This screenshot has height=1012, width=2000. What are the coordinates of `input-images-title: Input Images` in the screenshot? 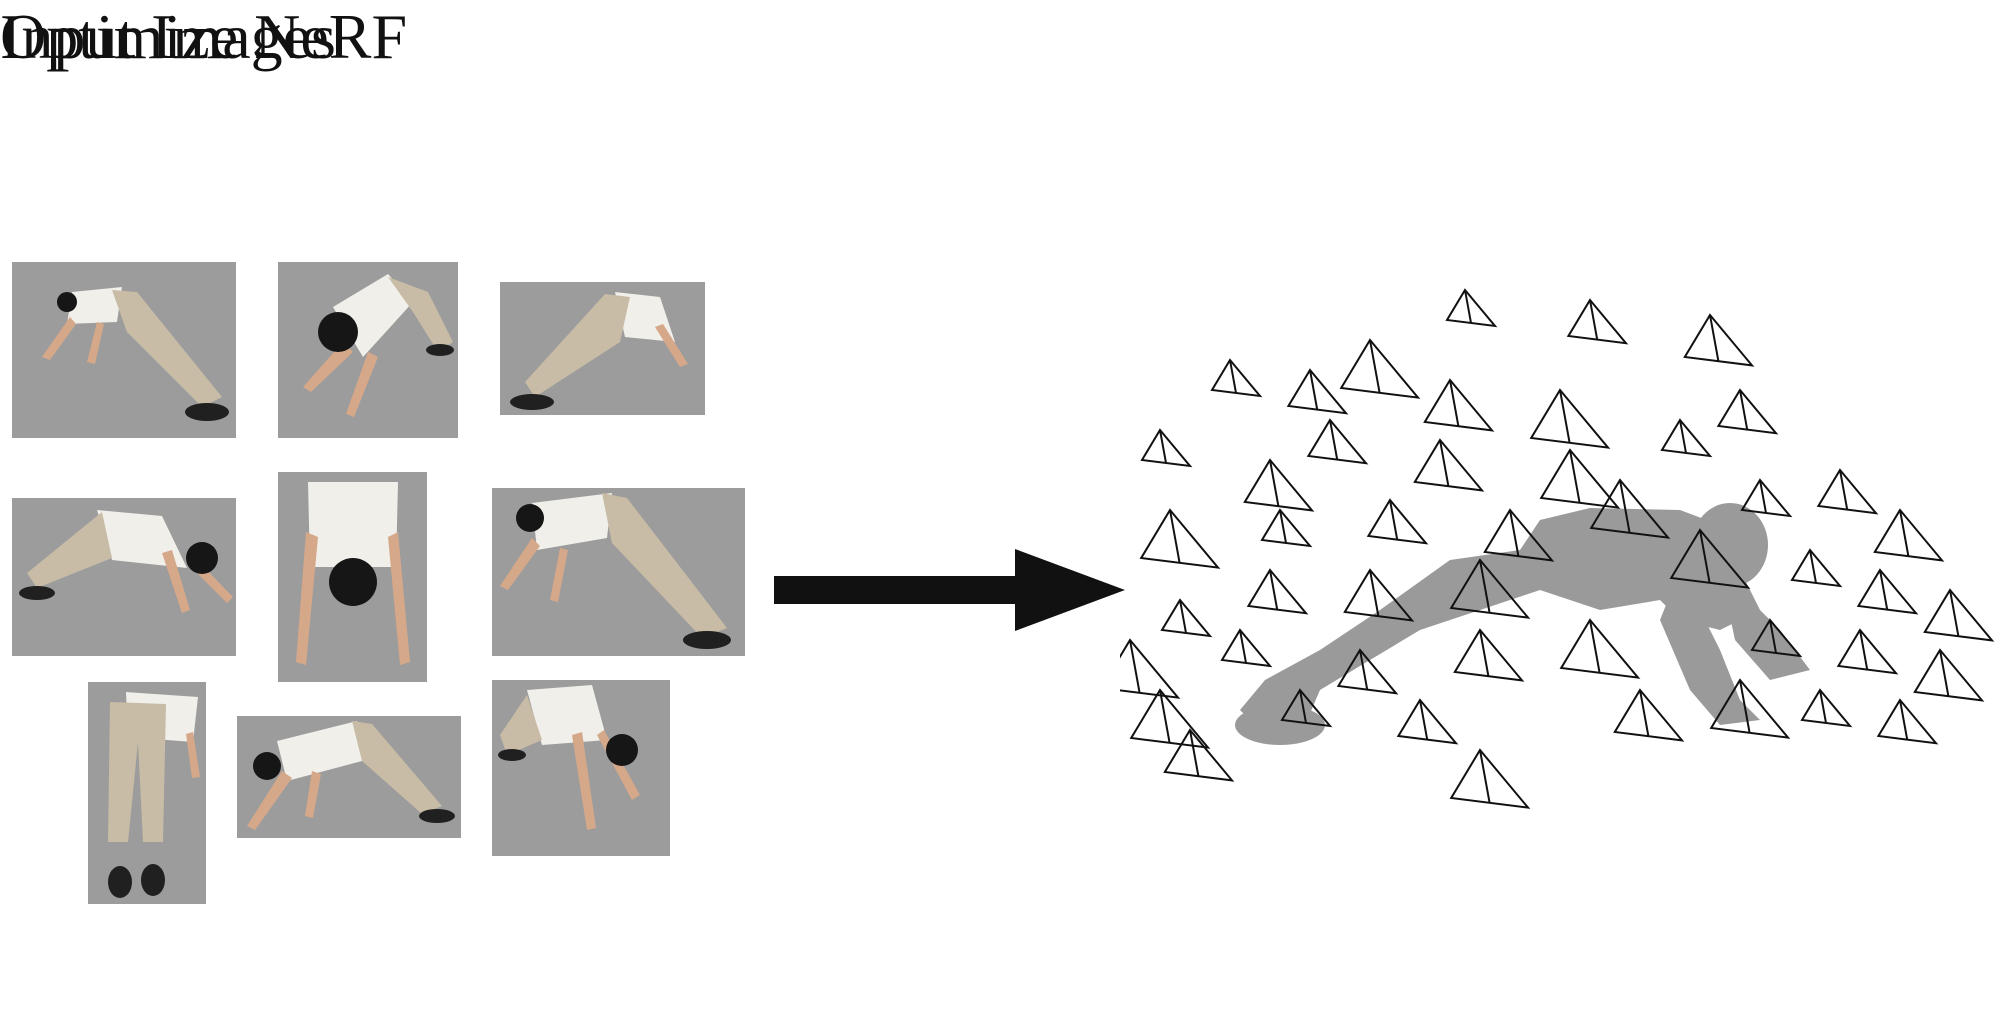 It's located at (168, 36).